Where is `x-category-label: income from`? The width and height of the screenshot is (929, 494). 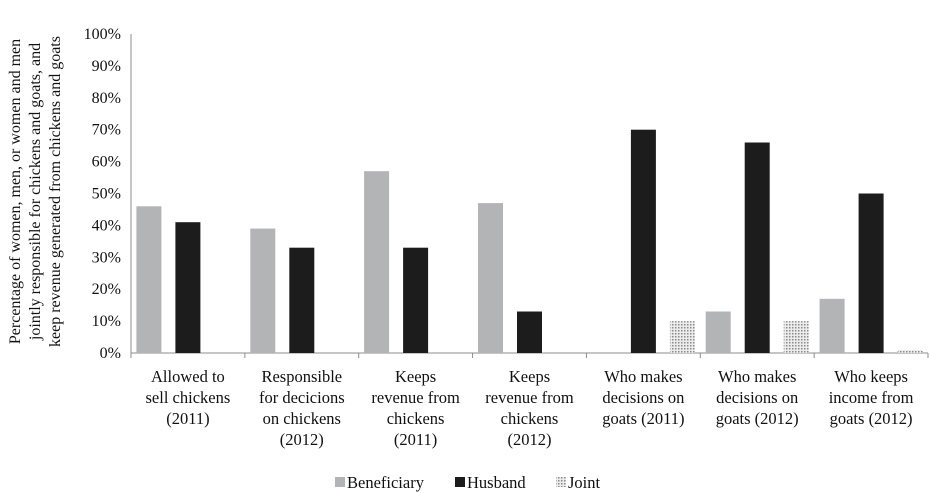 x-category-label: income from is located at coordinates (871, 397).